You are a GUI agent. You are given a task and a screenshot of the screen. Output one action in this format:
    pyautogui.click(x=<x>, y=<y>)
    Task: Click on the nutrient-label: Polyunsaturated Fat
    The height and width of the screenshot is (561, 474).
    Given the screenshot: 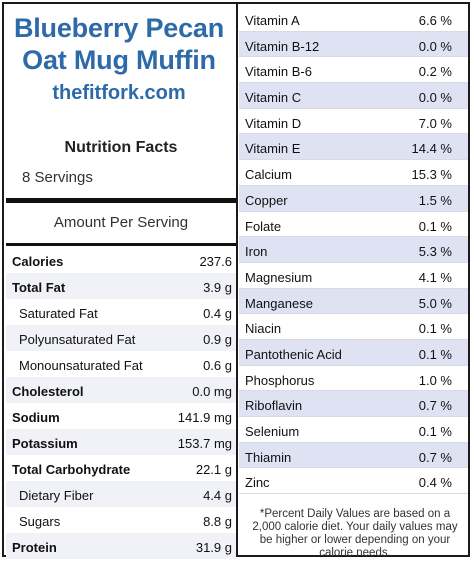 What is the action you would take?
    pyautogui.click(x=77, y=339)
    